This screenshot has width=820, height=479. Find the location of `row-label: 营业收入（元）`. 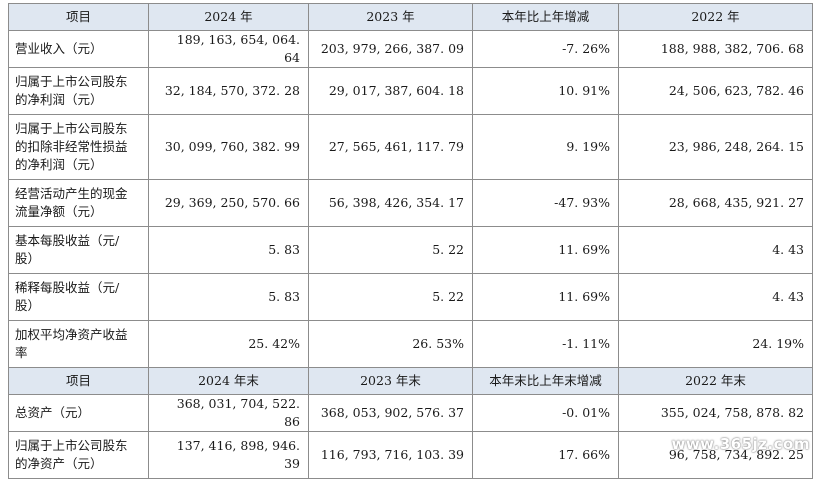

row-label: 营业收入（元） is located at coordinates (78, 49).